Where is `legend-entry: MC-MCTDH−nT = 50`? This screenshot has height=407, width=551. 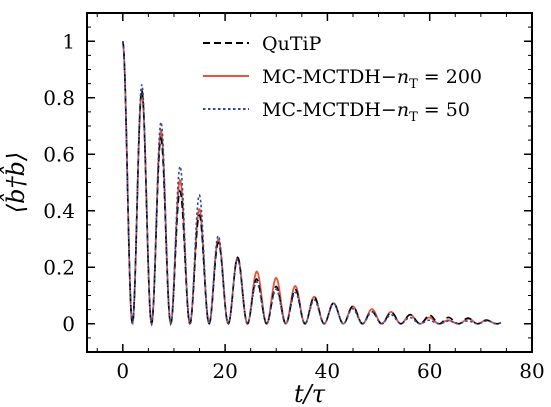
legend-entry: MC-MCTDH−nT = 50 is located at coordinates (366, 112).